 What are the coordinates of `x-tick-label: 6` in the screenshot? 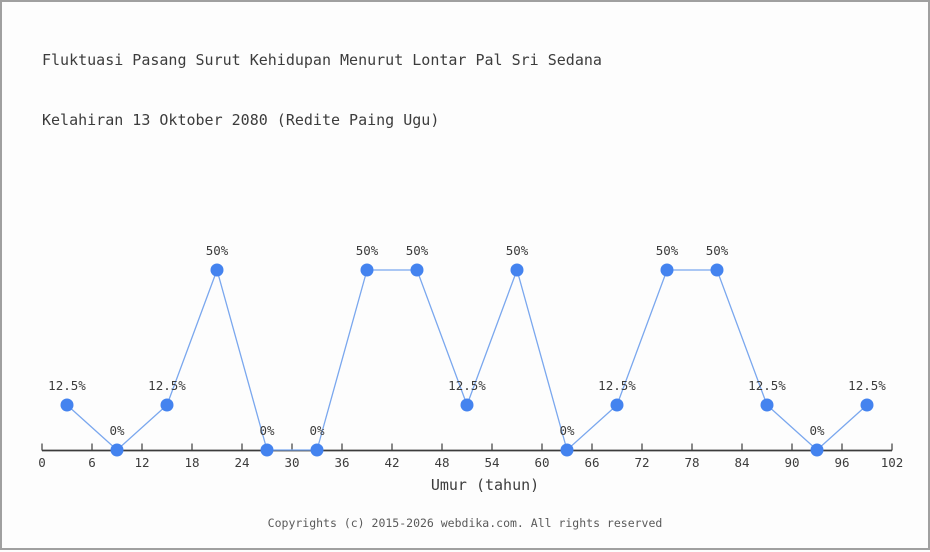 It's located at (92, 462).